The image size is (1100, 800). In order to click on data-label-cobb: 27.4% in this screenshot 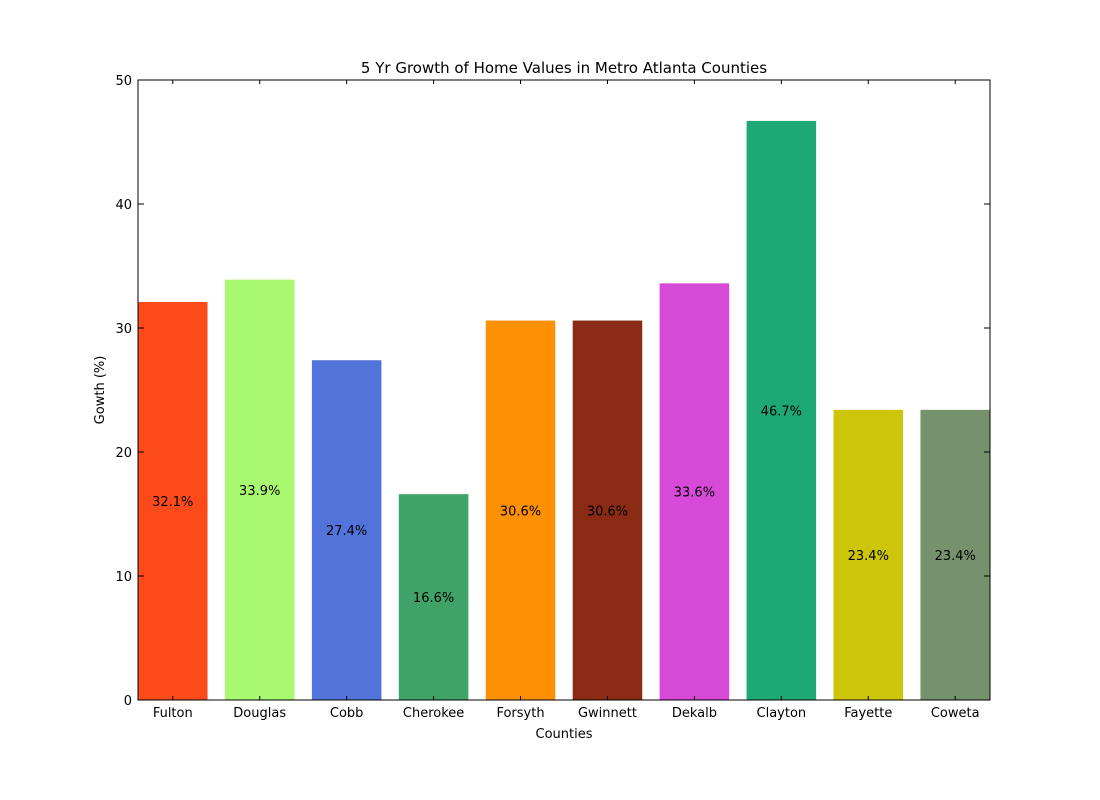, I will do `click(346, 531)`.